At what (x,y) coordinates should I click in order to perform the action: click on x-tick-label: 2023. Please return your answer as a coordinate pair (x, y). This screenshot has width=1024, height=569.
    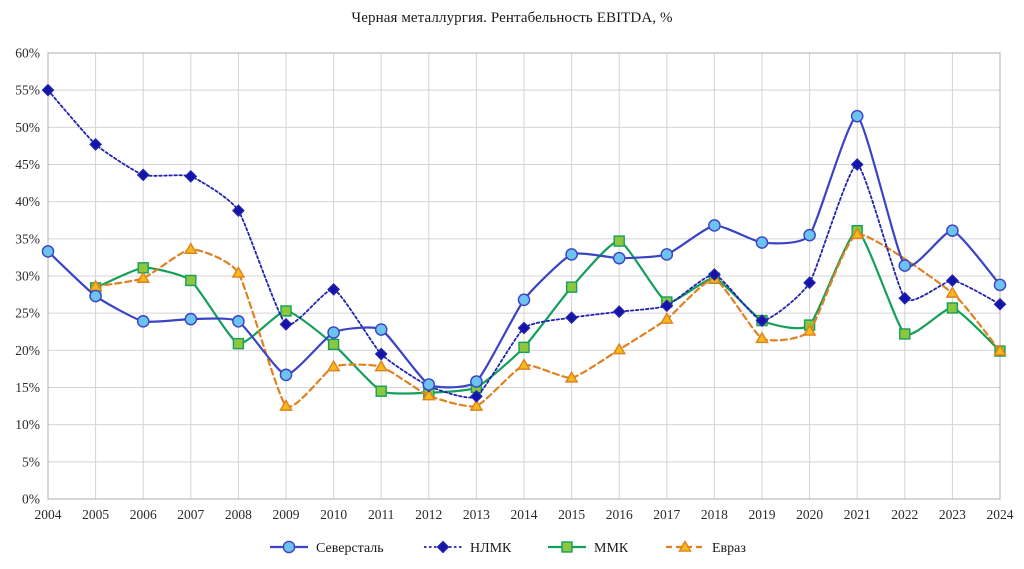
    Looking at the image, I should click on (952, 514).